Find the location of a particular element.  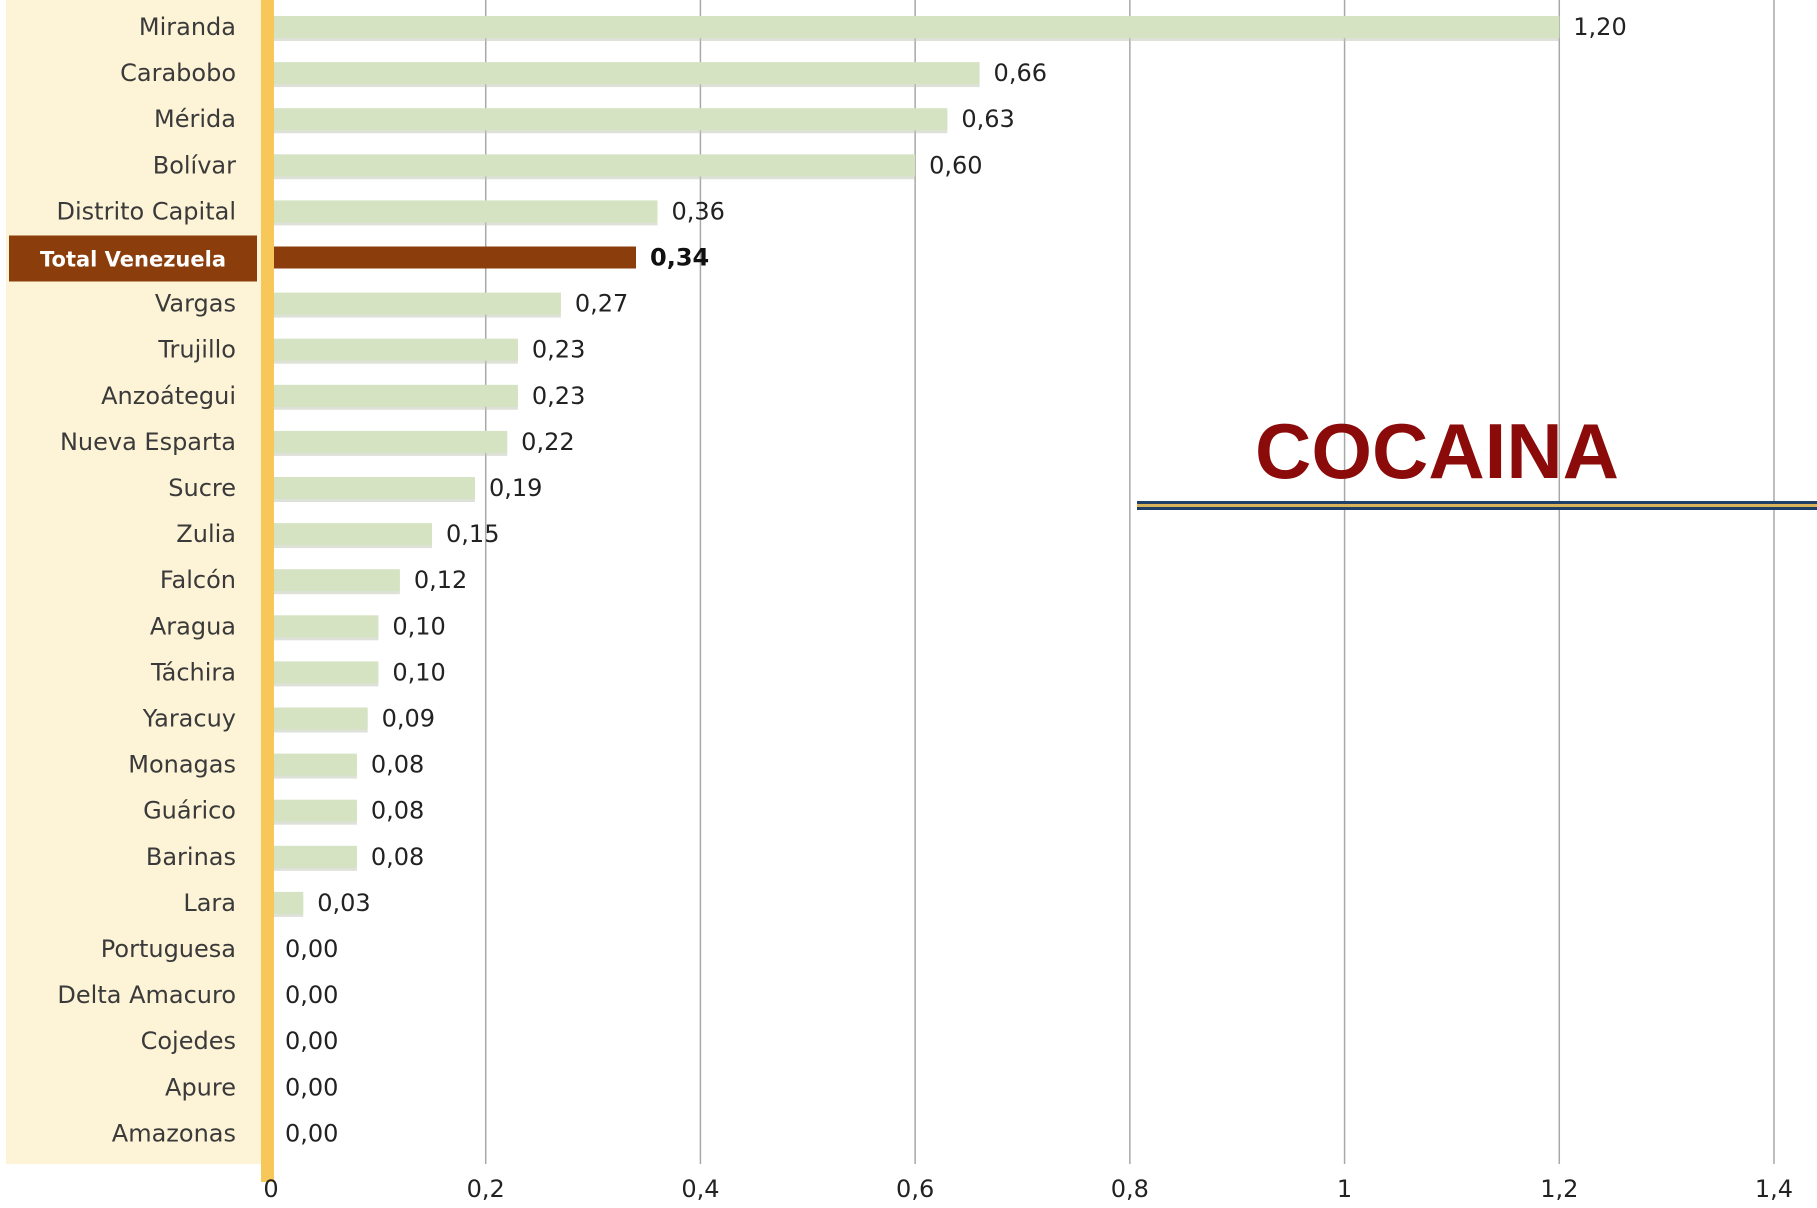

data-label: 0,15 is located at coordinates (472, 534).